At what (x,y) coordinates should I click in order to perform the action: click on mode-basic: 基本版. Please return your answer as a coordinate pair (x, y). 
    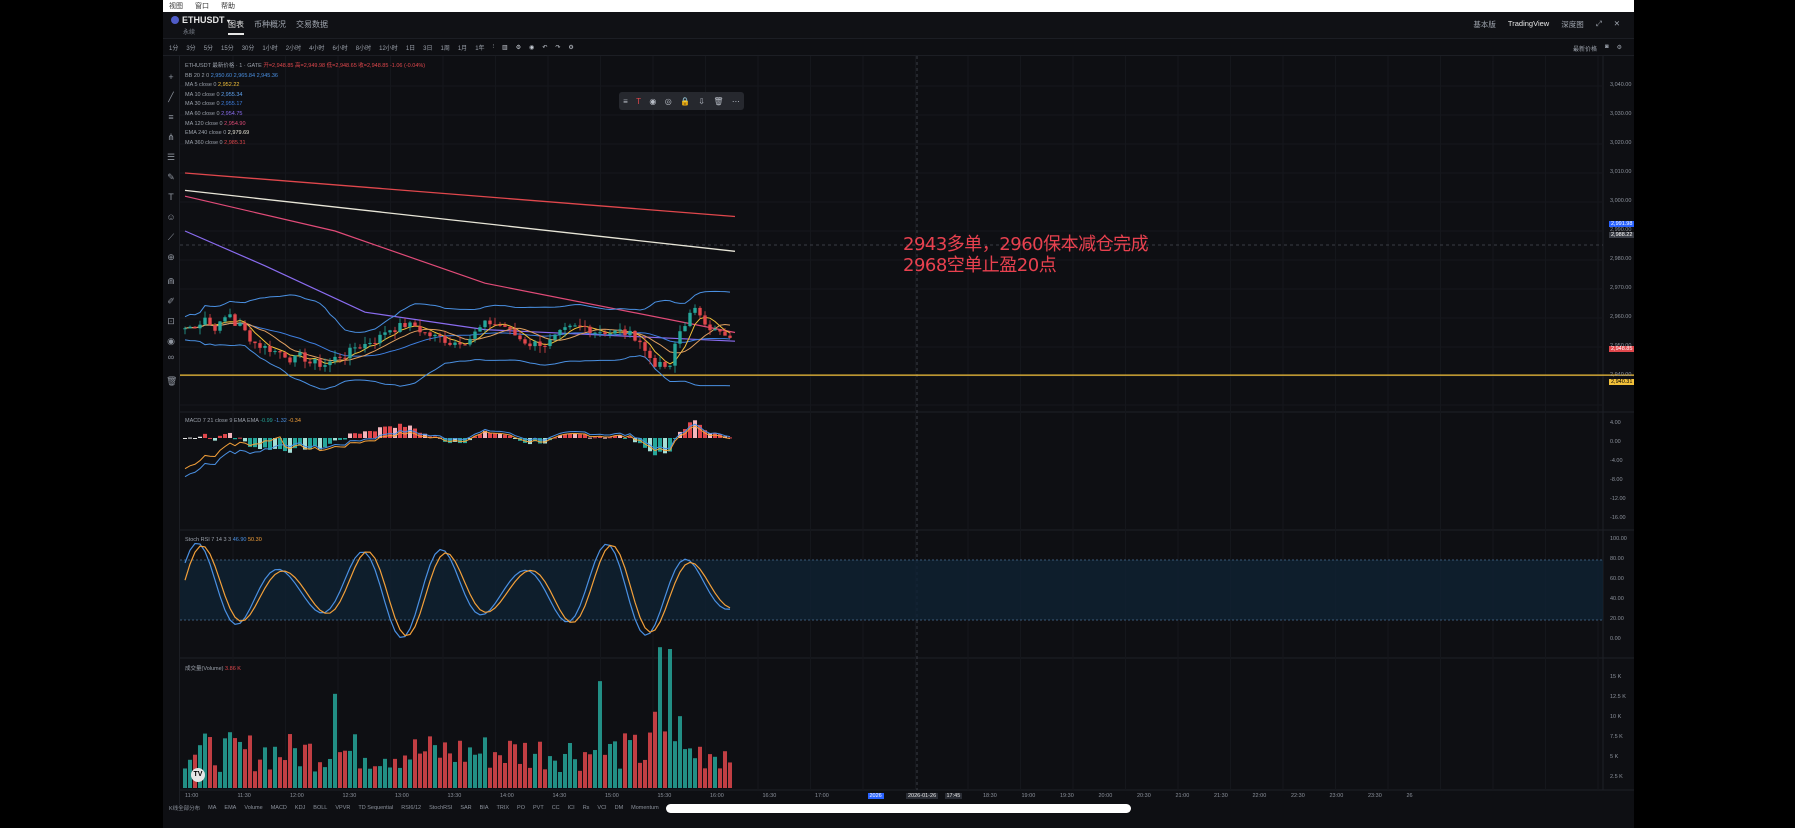
    Looking at the image, I should click on (1484, 24).